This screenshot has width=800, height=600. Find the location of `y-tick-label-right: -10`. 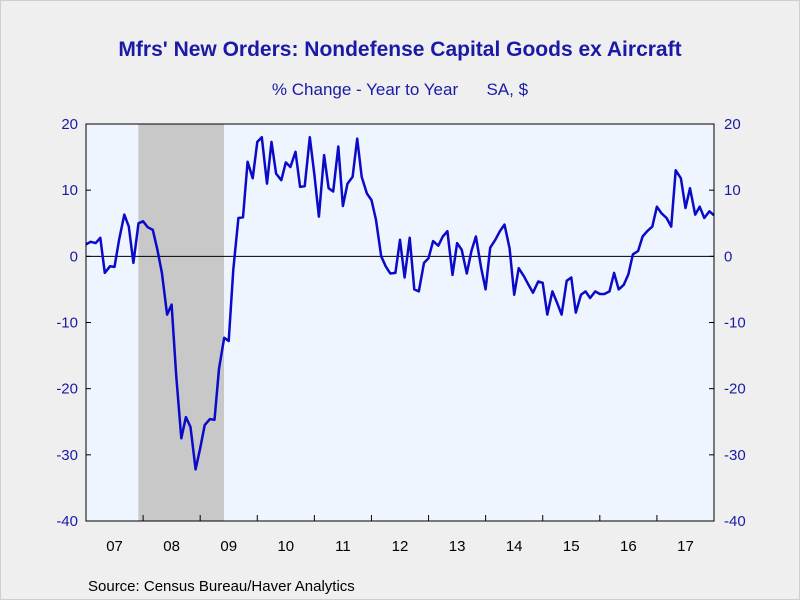

y-tick-label-right: -10 is located at coordinates (735, 323).